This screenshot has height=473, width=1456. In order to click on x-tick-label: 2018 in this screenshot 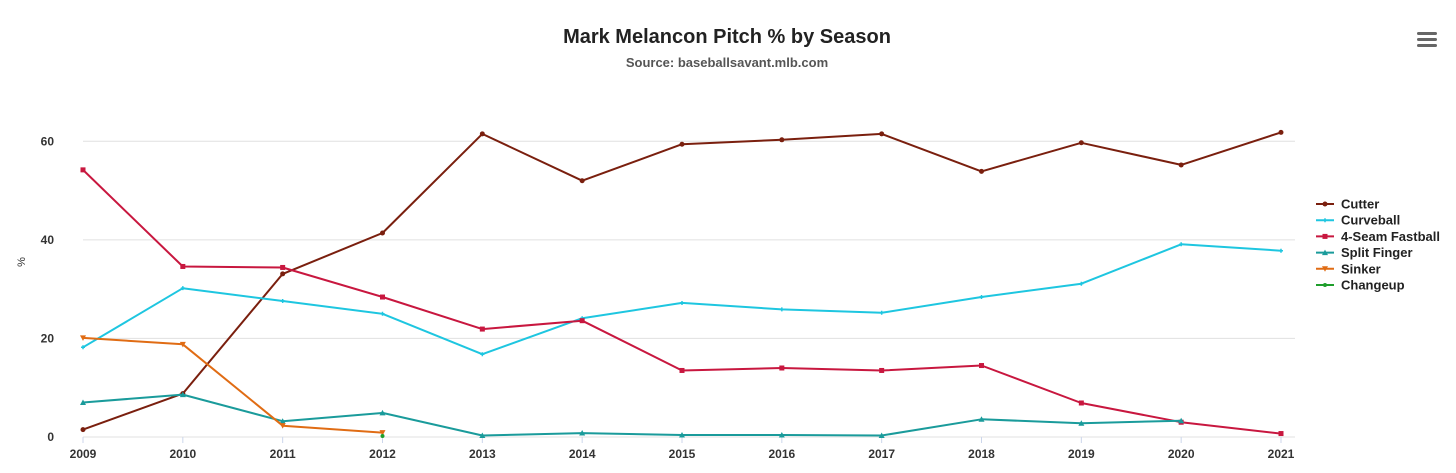, I will do `click(981, 454)`.